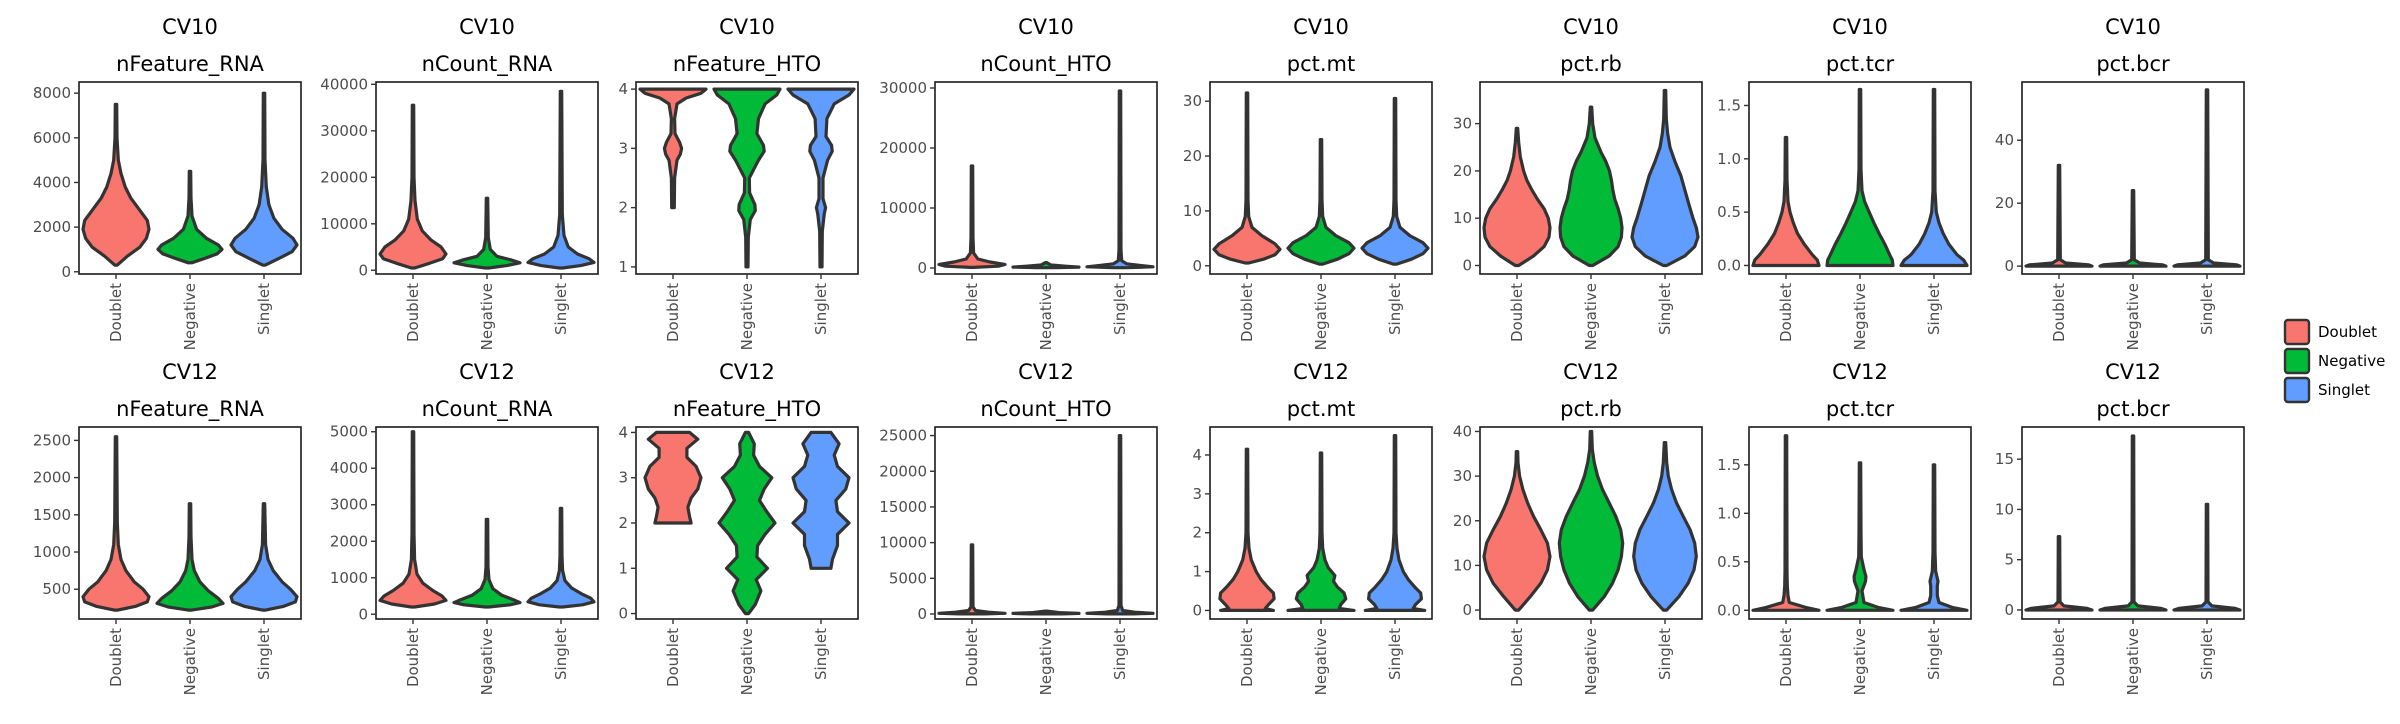  What do you see at coordinates (2009, 560) in the screenshot?
I see `y-tick-label: 5` at bounding box center [2009, 560].